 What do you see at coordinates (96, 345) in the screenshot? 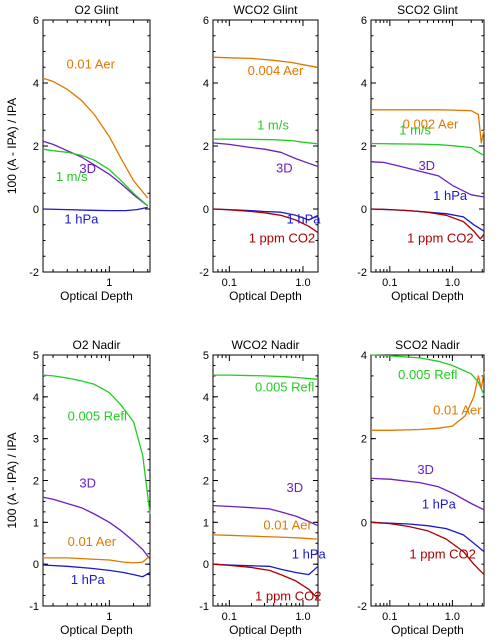
I see `chart-title: O2 Nadir` at bounding box center [96, 345].